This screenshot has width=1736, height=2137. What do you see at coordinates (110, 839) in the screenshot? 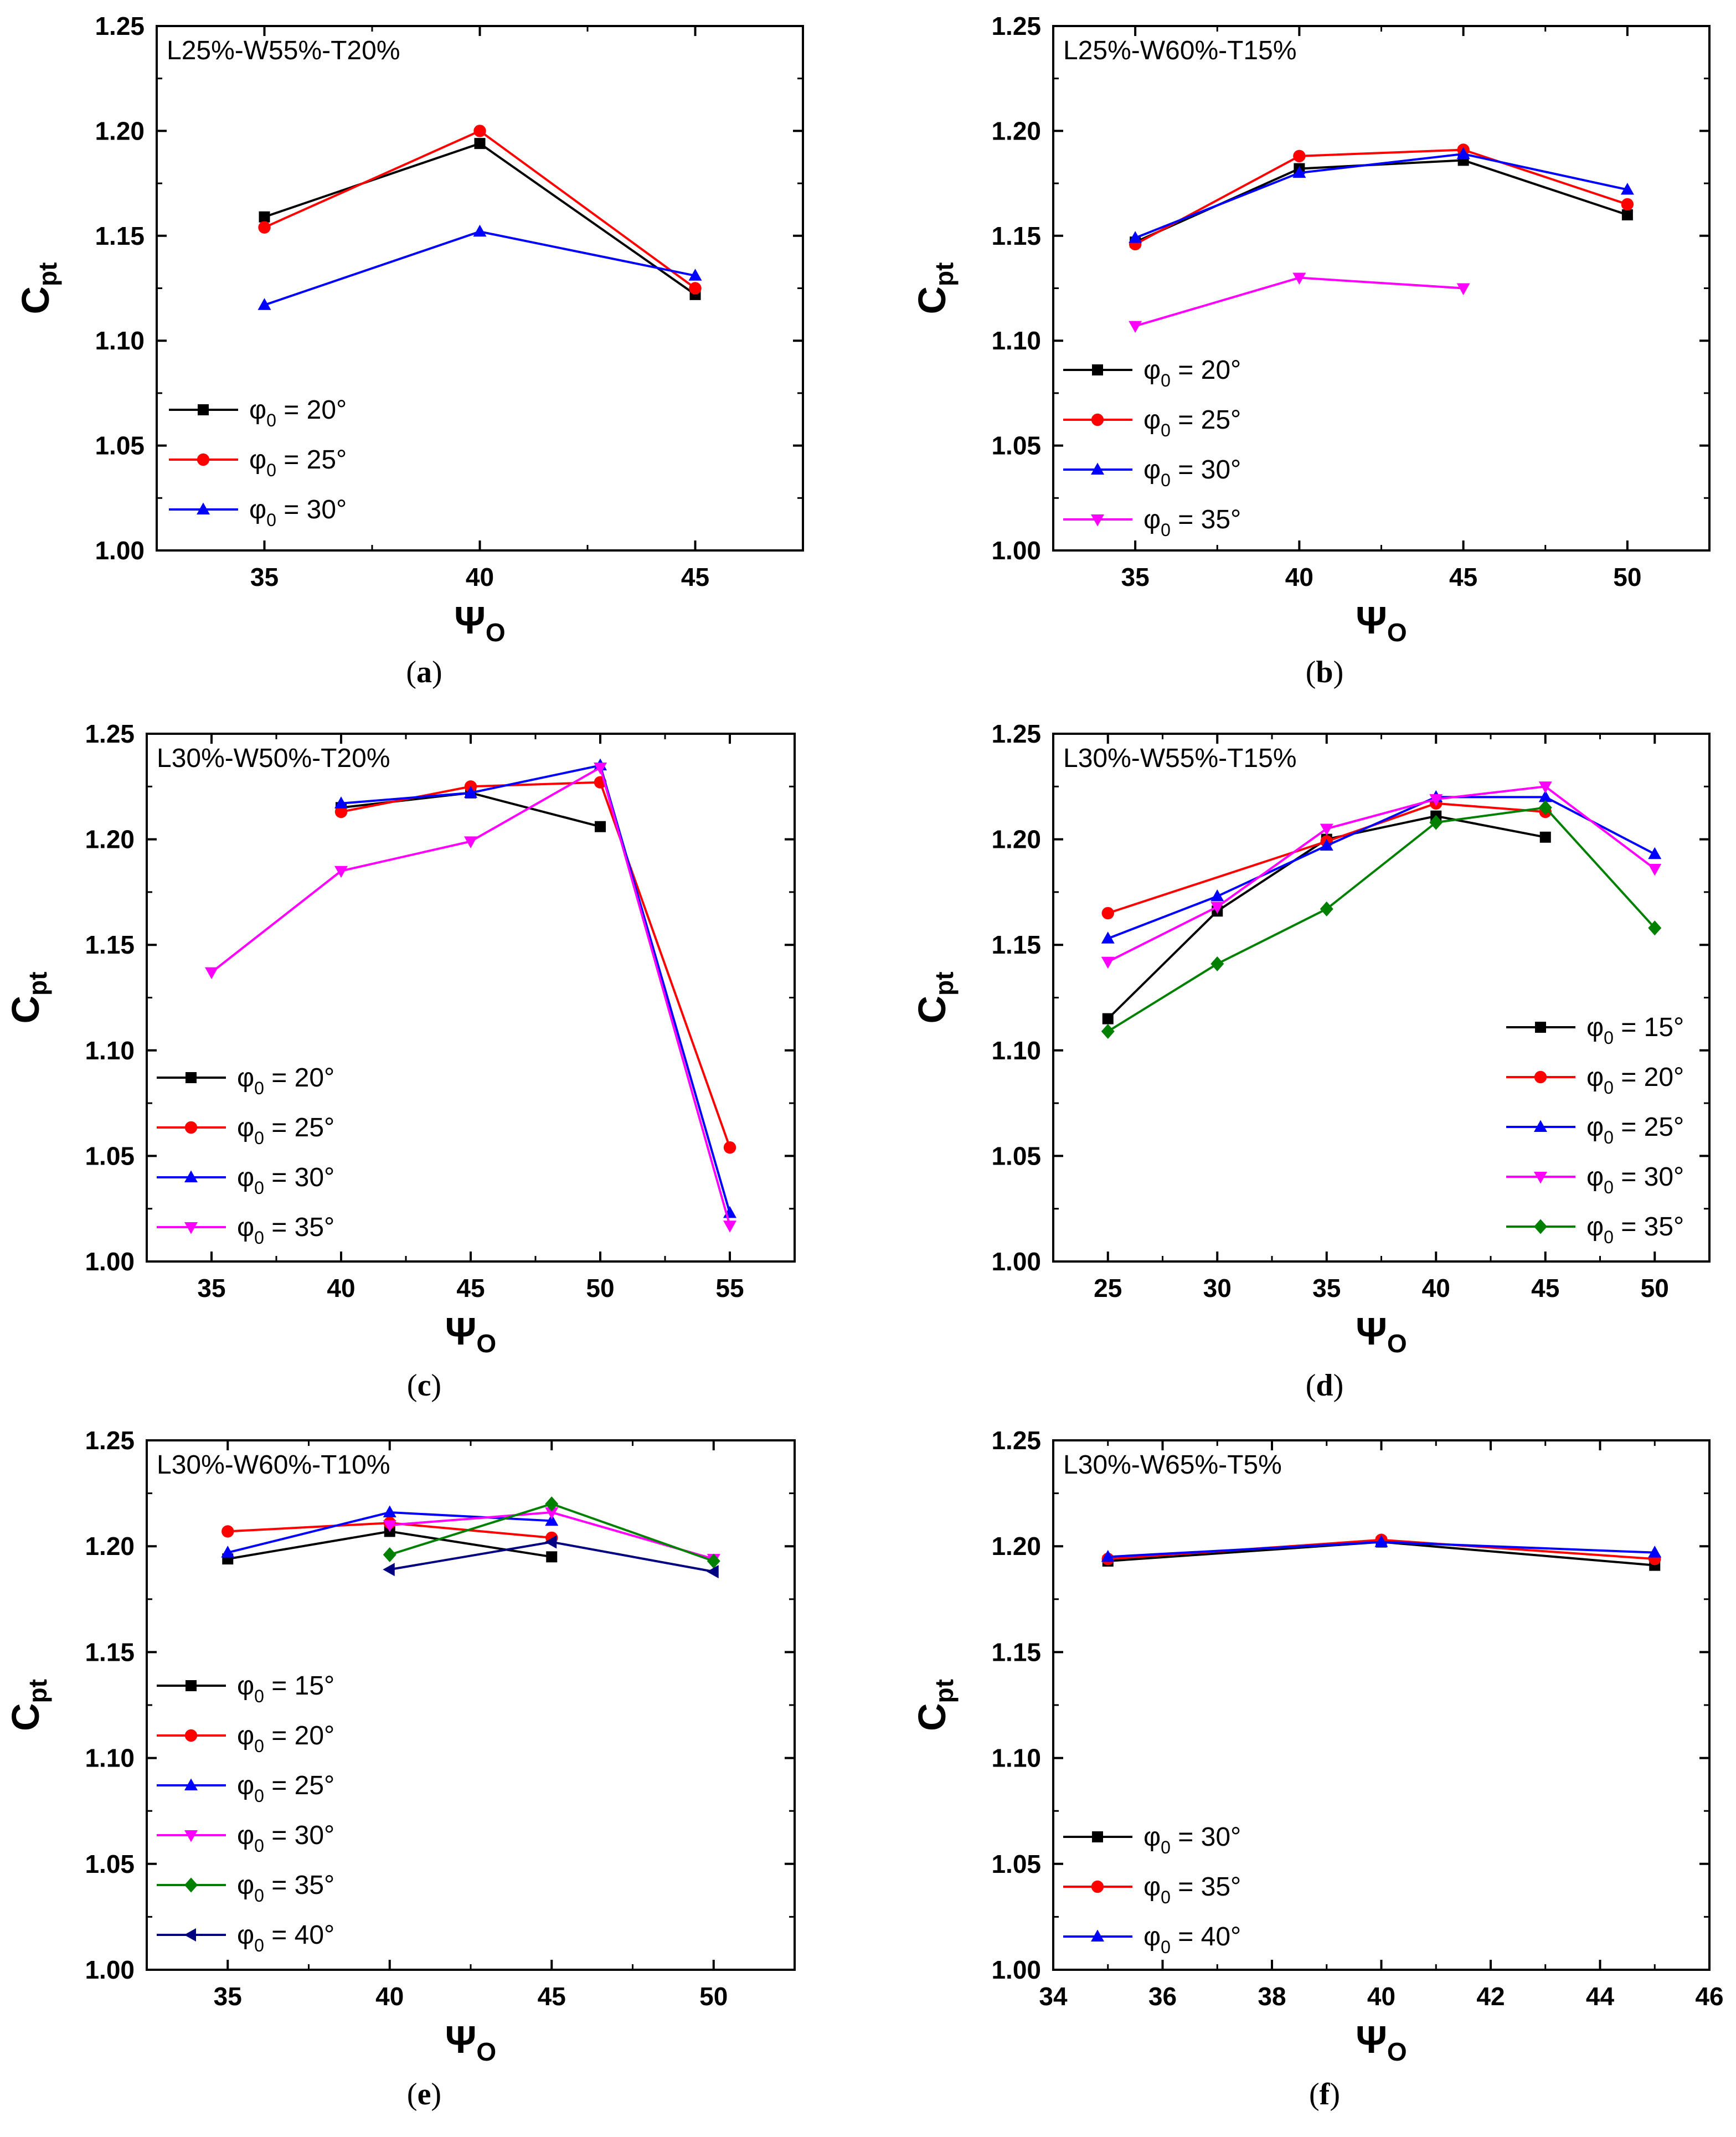
I see `y-tick-label: 1.20` at bounding box center [110, 839].